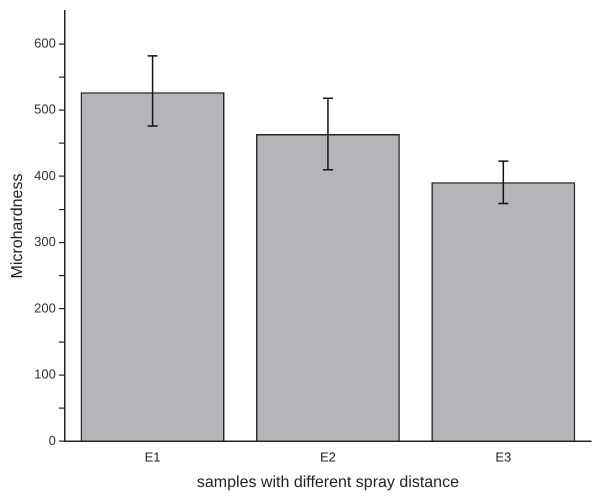  I want to click on y-tick-label: 600, so click(45, 42).